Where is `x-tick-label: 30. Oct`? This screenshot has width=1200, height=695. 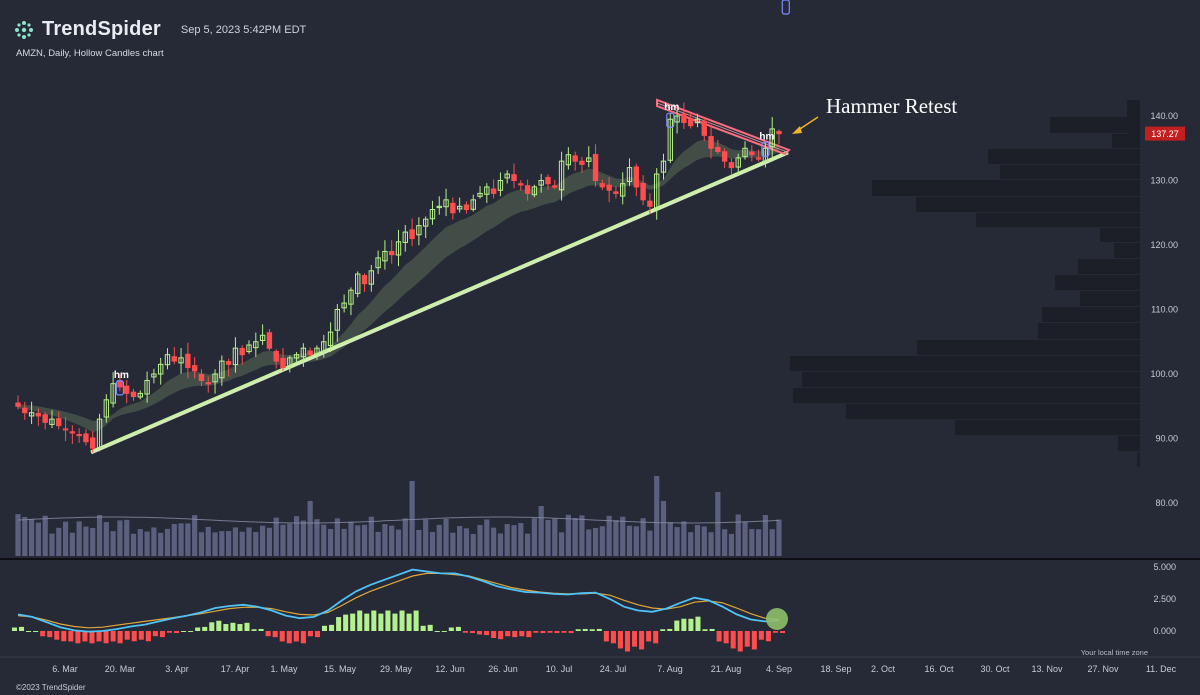
x-tick-label: 30. Oct is located at coordinates (995, 669).